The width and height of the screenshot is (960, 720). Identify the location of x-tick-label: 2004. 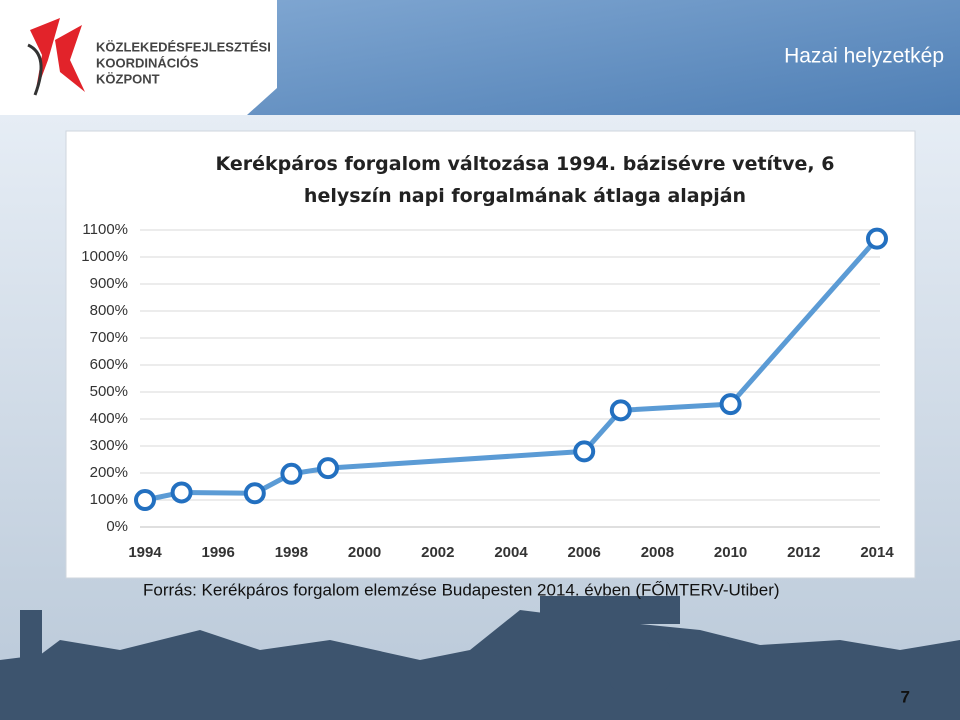
(511, 552).